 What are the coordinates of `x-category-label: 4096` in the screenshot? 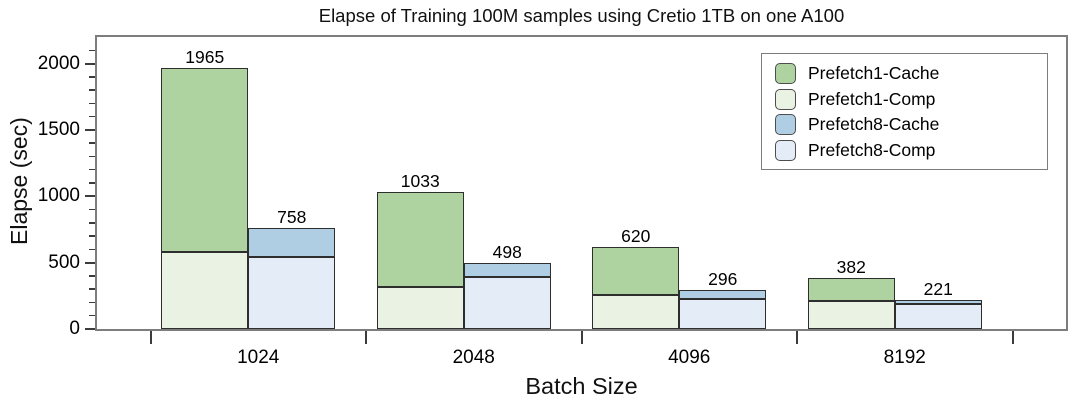 It's located at (689, 357).